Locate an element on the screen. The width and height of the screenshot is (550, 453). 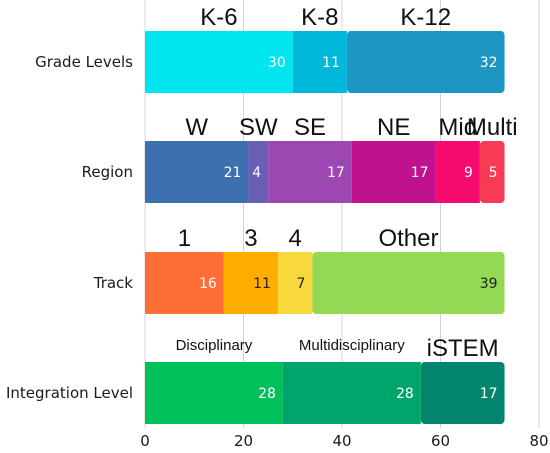
x-tick-label: 60 is located at coordinates (440, 441).